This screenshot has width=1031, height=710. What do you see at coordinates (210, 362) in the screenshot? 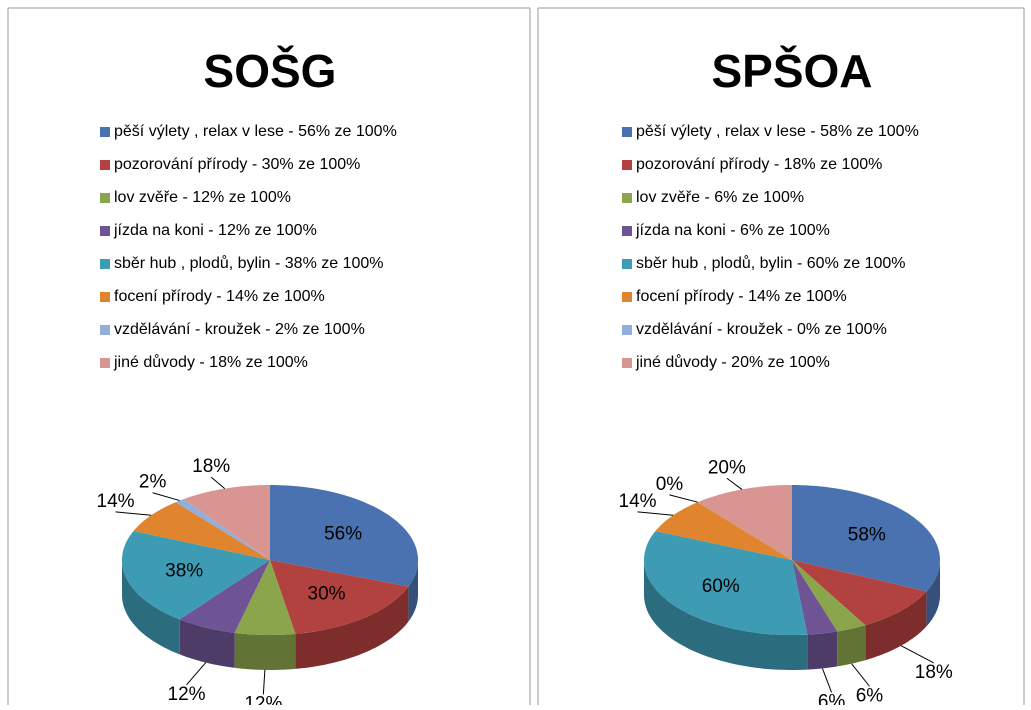
I see `legend-label: jiné důvody - 18% ze 100%` at bounding box center [210, 362].